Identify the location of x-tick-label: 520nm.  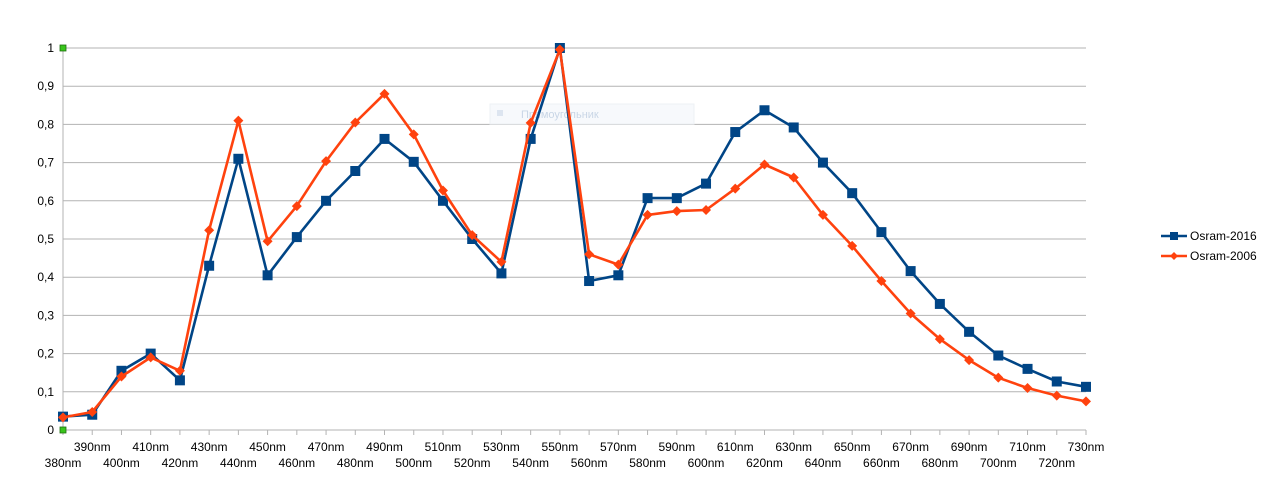
(472, 463).